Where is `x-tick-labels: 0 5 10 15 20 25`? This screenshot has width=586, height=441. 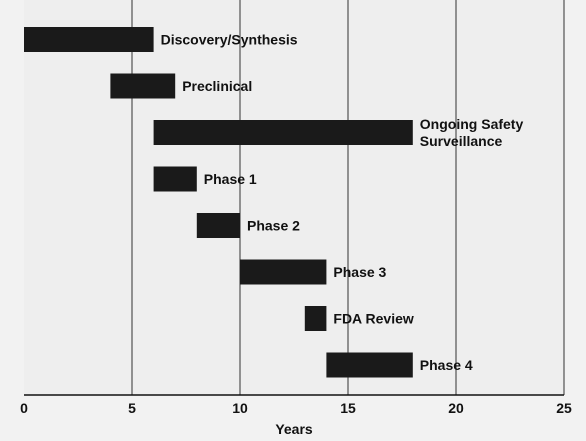
x-tick-labels: 0 5 10 15 20 25 is located at coordinates (296, 408).